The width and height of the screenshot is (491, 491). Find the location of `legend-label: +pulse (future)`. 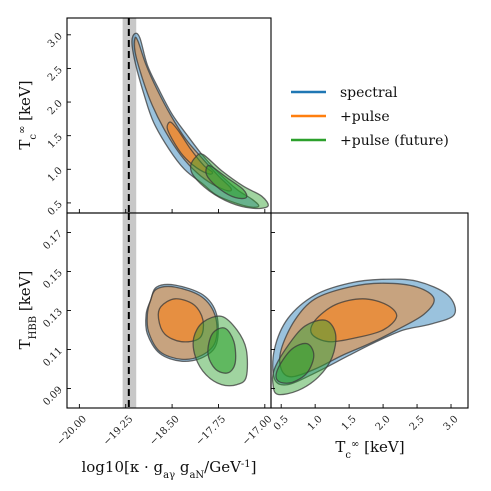

legend-label: +pulse (future) is located at coordinates (394, 141).